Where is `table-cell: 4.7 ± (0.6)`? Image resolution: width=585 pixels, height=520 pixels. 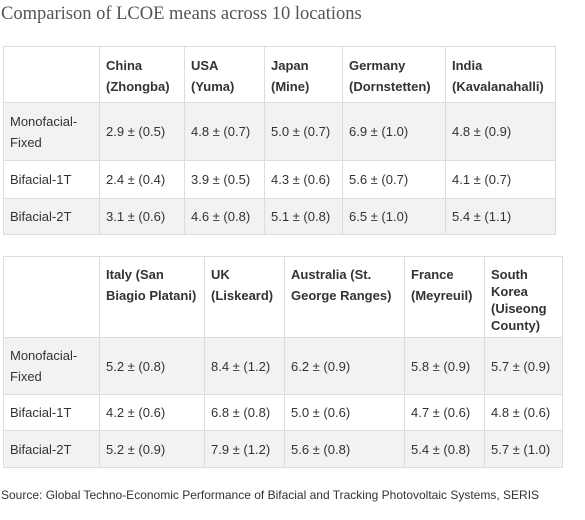
table-cell: 4.7 ± (0.6) is located at coordinates (444, 412).